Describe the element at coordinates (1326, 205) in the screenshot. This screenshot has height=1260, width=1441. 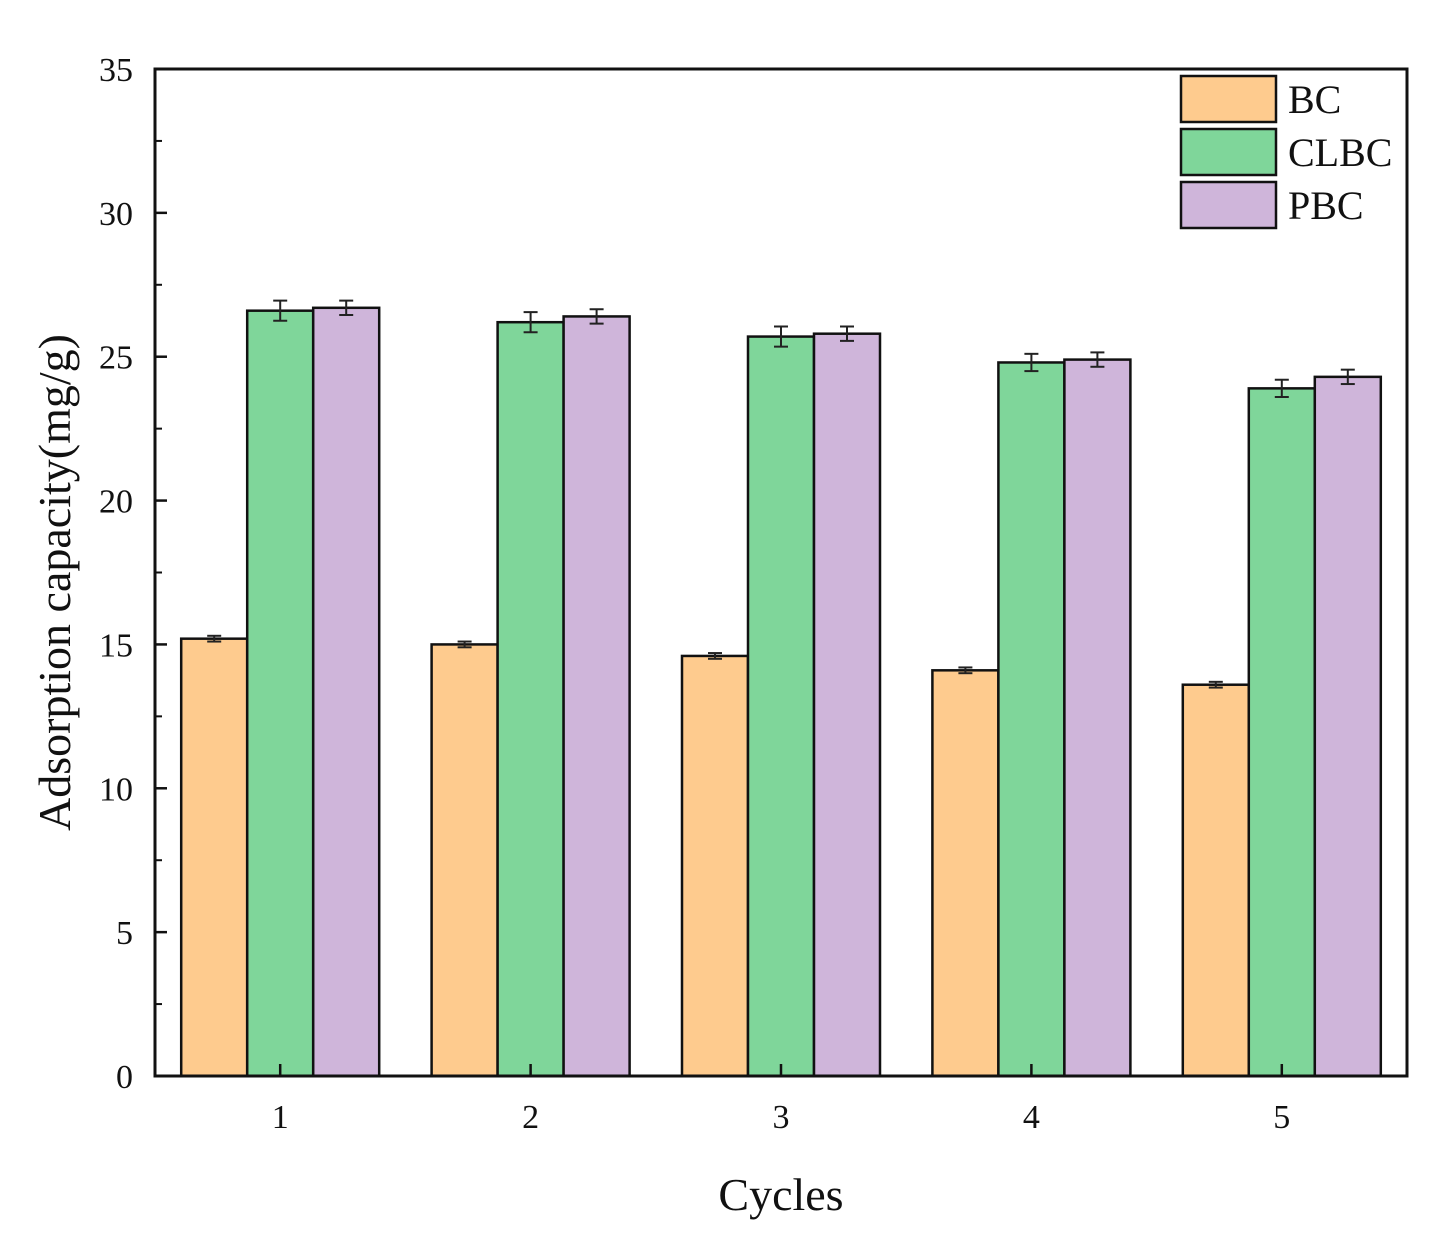
I see `legend-label-pbc: PBC` at that location.